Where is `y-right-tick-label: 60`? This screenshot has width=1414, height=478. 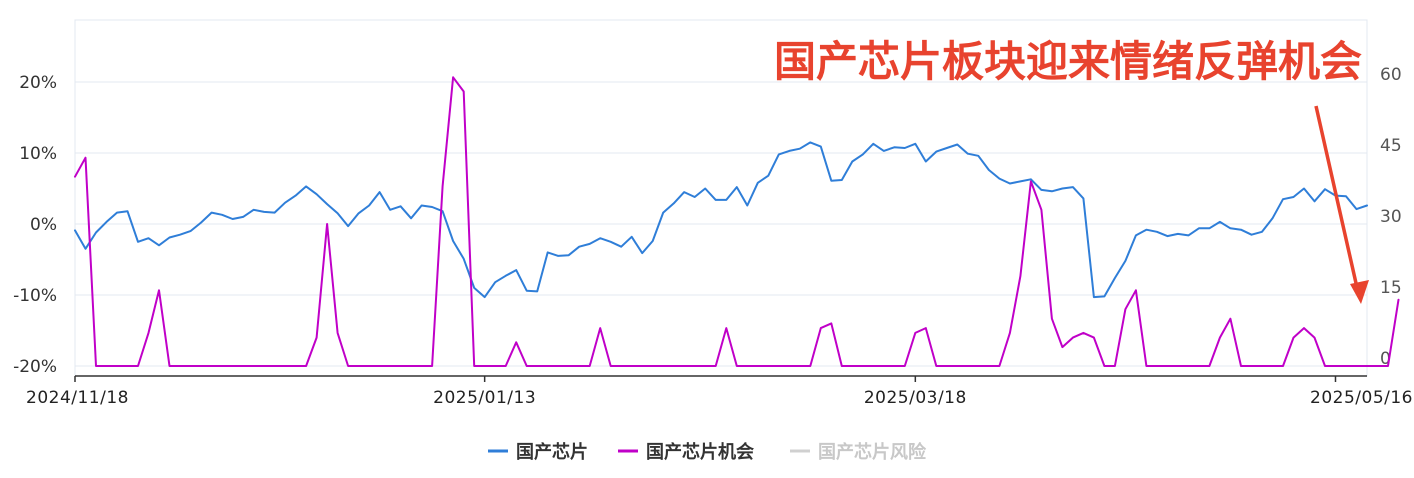
y-right-tick-label: 60 is located at coordinates (1391, 75).